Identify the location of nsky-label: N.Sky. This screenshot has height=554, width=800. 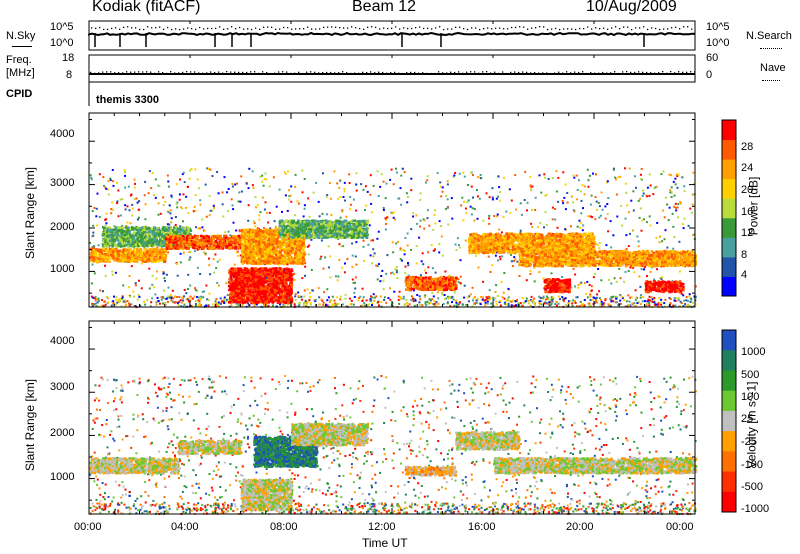
(20, 36).